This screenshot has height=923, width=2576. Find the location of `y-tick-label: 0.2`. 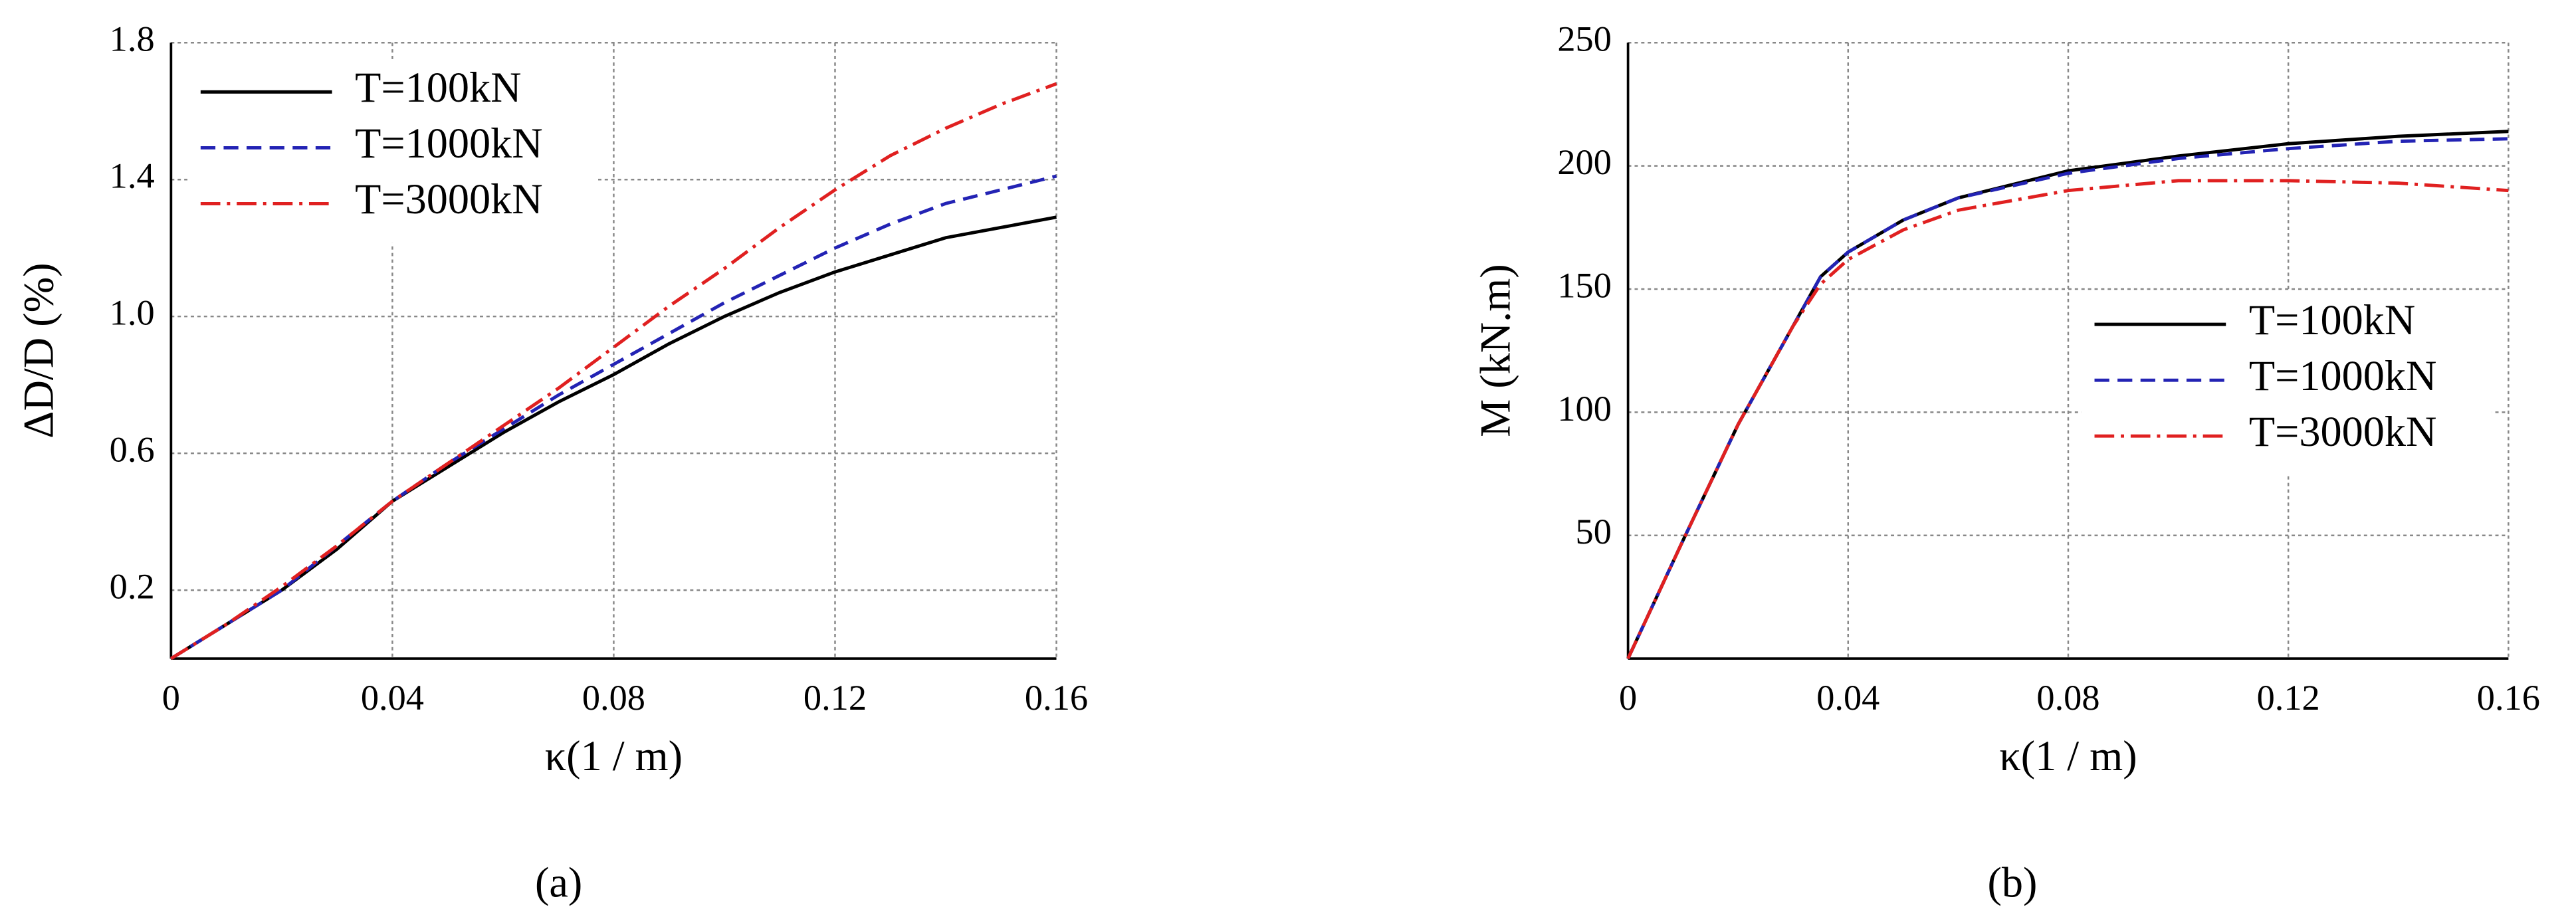

y-tick-label: 0.2 is located at coordinates (132, 587).